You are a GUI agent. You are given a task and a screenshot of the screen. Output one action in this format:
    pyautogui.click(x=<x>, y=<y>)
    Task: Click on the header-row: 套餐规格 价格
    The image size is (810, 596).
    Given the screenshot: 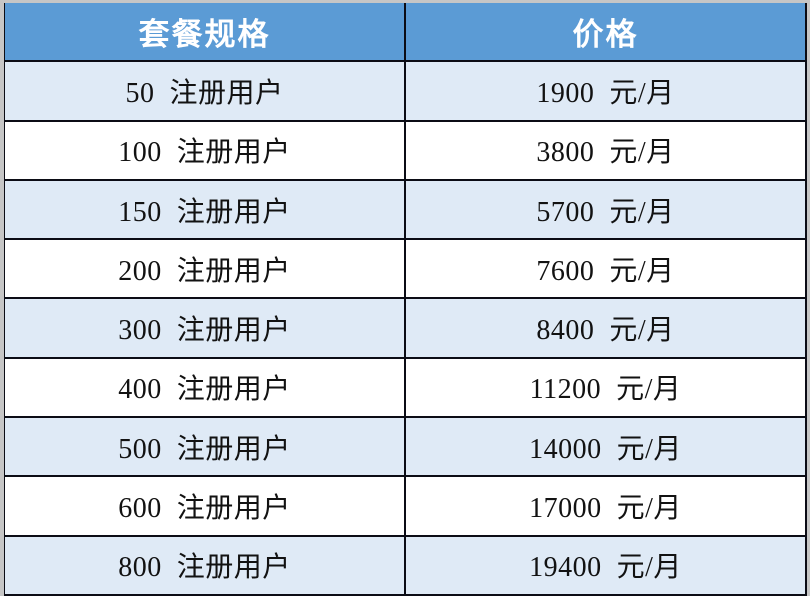 What is the action you would take?
    pyautogui.click(x=405, y=32)
    